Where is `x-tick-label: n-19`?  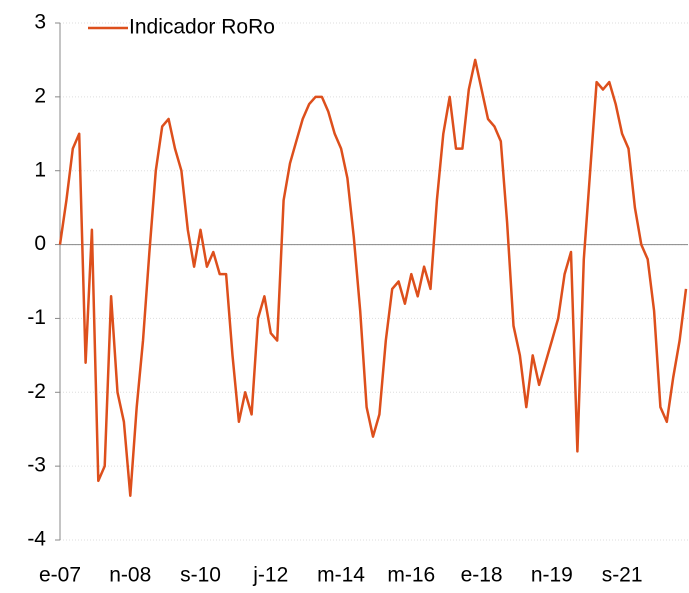
x-tick-label: n-19 is located at coordinates (552, 575).